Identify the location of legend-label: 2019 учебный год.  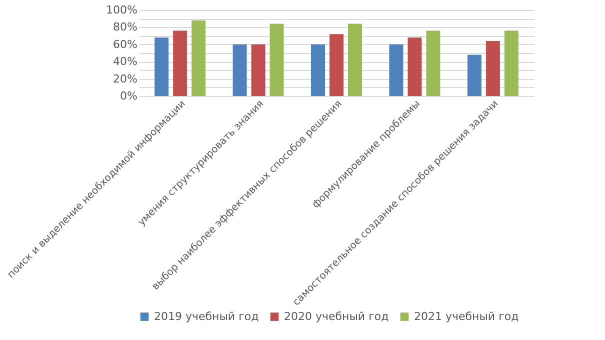
(207, 316).